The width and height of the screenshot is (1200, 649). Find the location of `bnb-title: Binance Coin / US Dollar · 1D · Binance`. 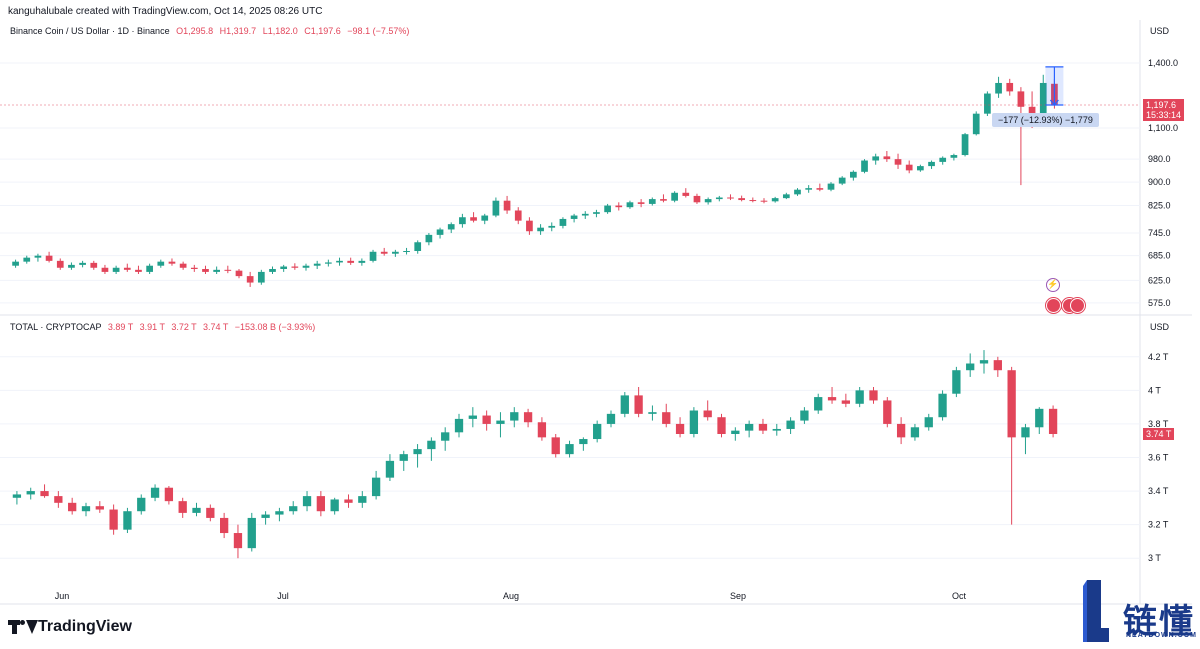

bnb-title: Binance Coin / US Dollar · 1D · Binance is located at coordinates (90, 31).